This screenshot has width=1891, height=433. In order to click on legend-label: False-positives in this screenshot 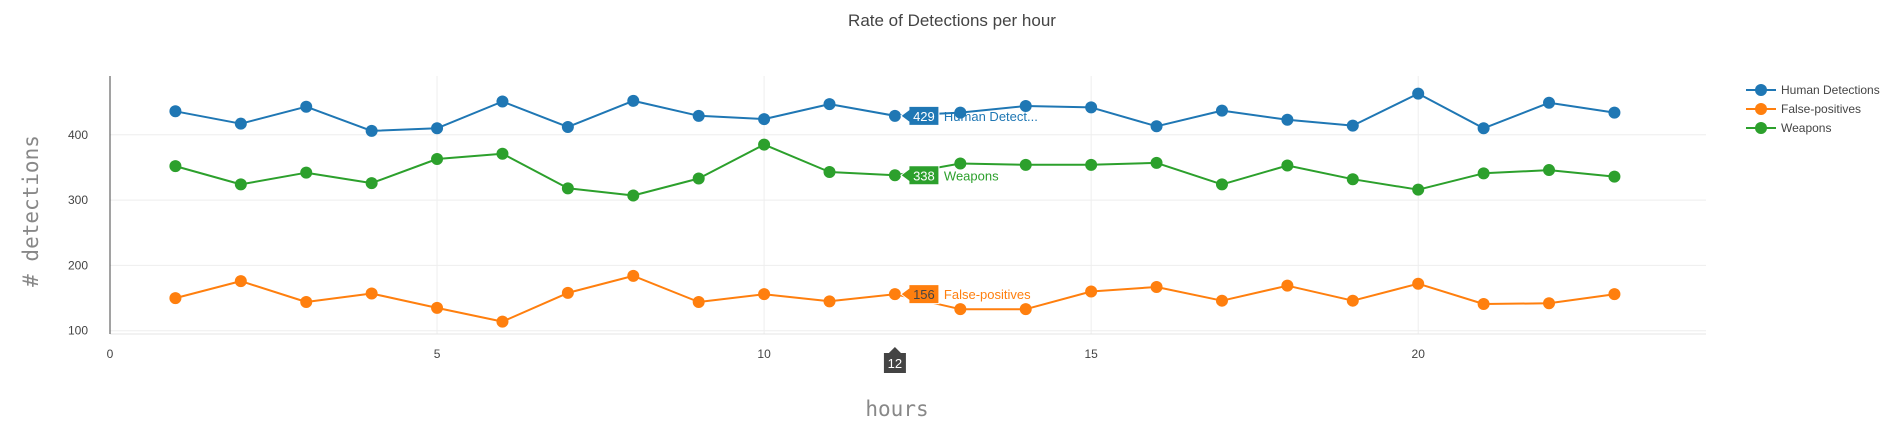, I will do `click(1821, 109)`.